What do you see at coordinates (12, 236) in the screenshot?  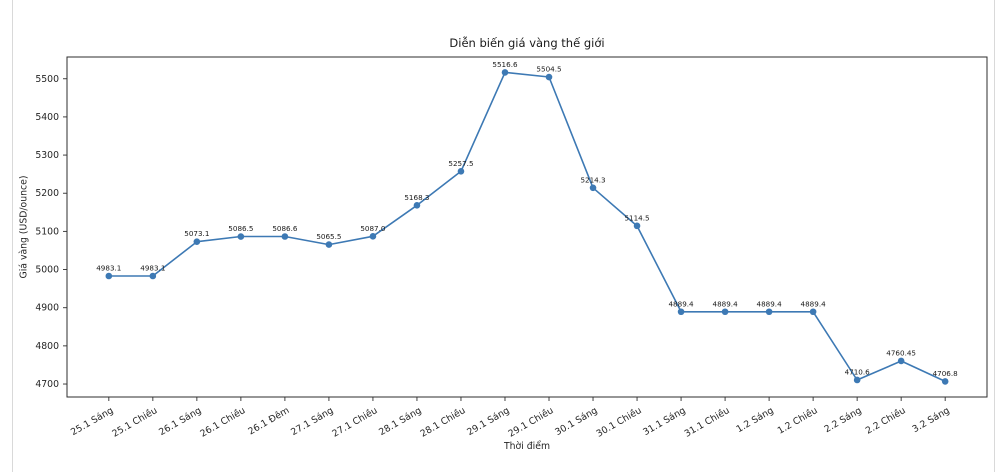 I see `page-border-left` at bounding box center [12, 236].